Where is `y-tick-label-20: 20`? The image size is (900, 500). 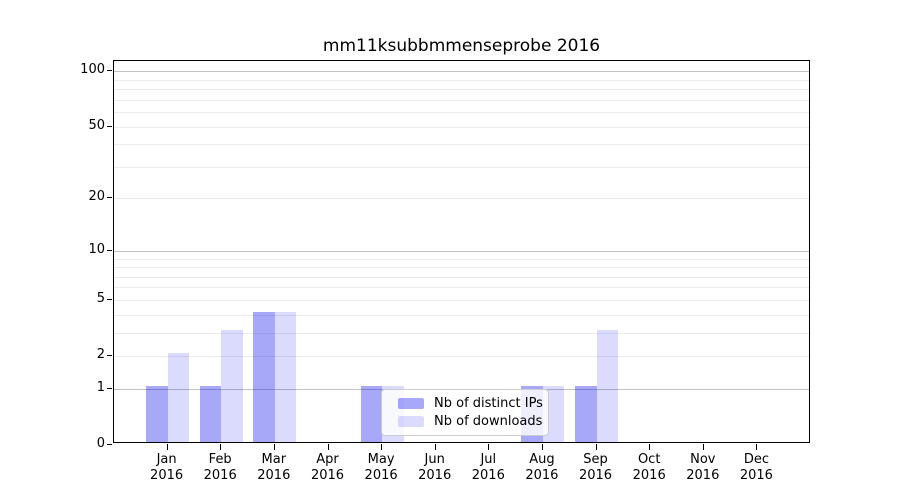
y-tick-label-20: 20 is located at coordinates (96, 197).